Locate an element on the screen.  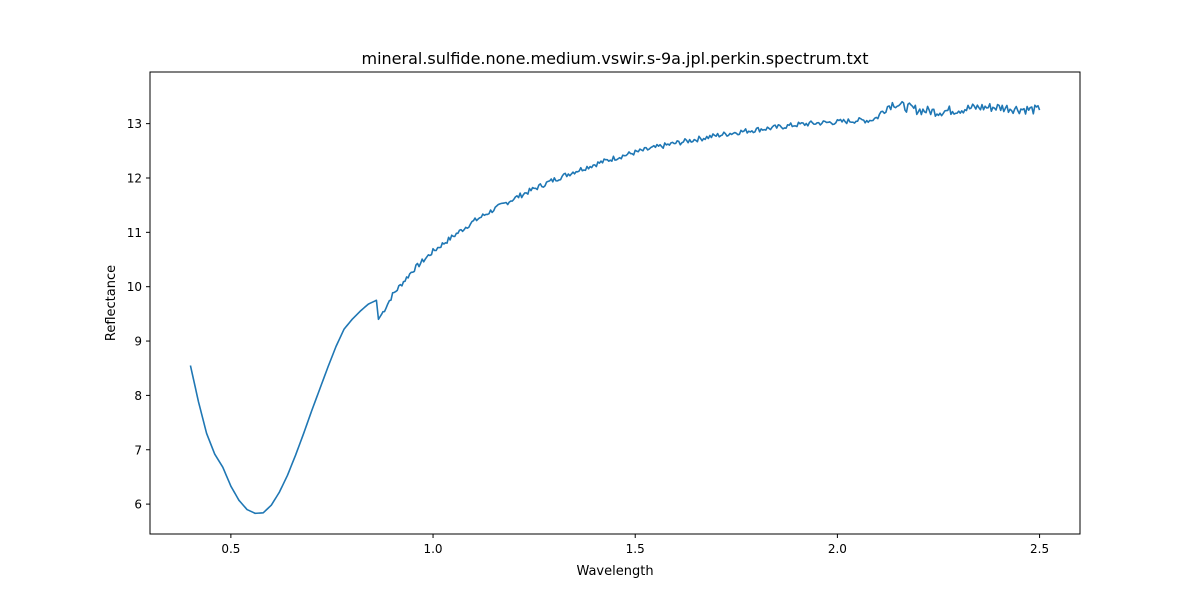
y-axis-label: Reflectance is located at coordinates (111, 303).